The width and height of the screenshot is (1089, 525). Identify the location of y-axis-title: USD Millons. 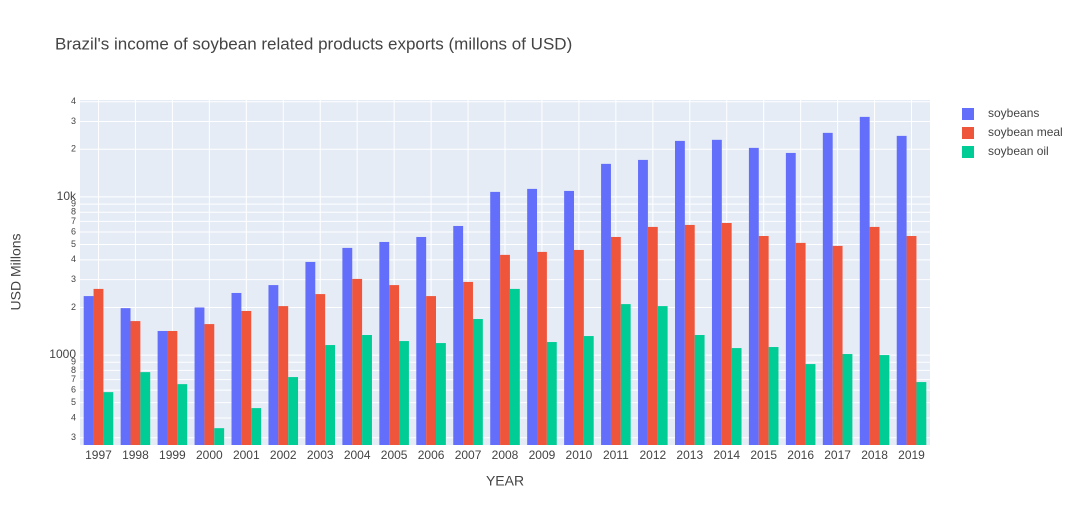
(16, 271).